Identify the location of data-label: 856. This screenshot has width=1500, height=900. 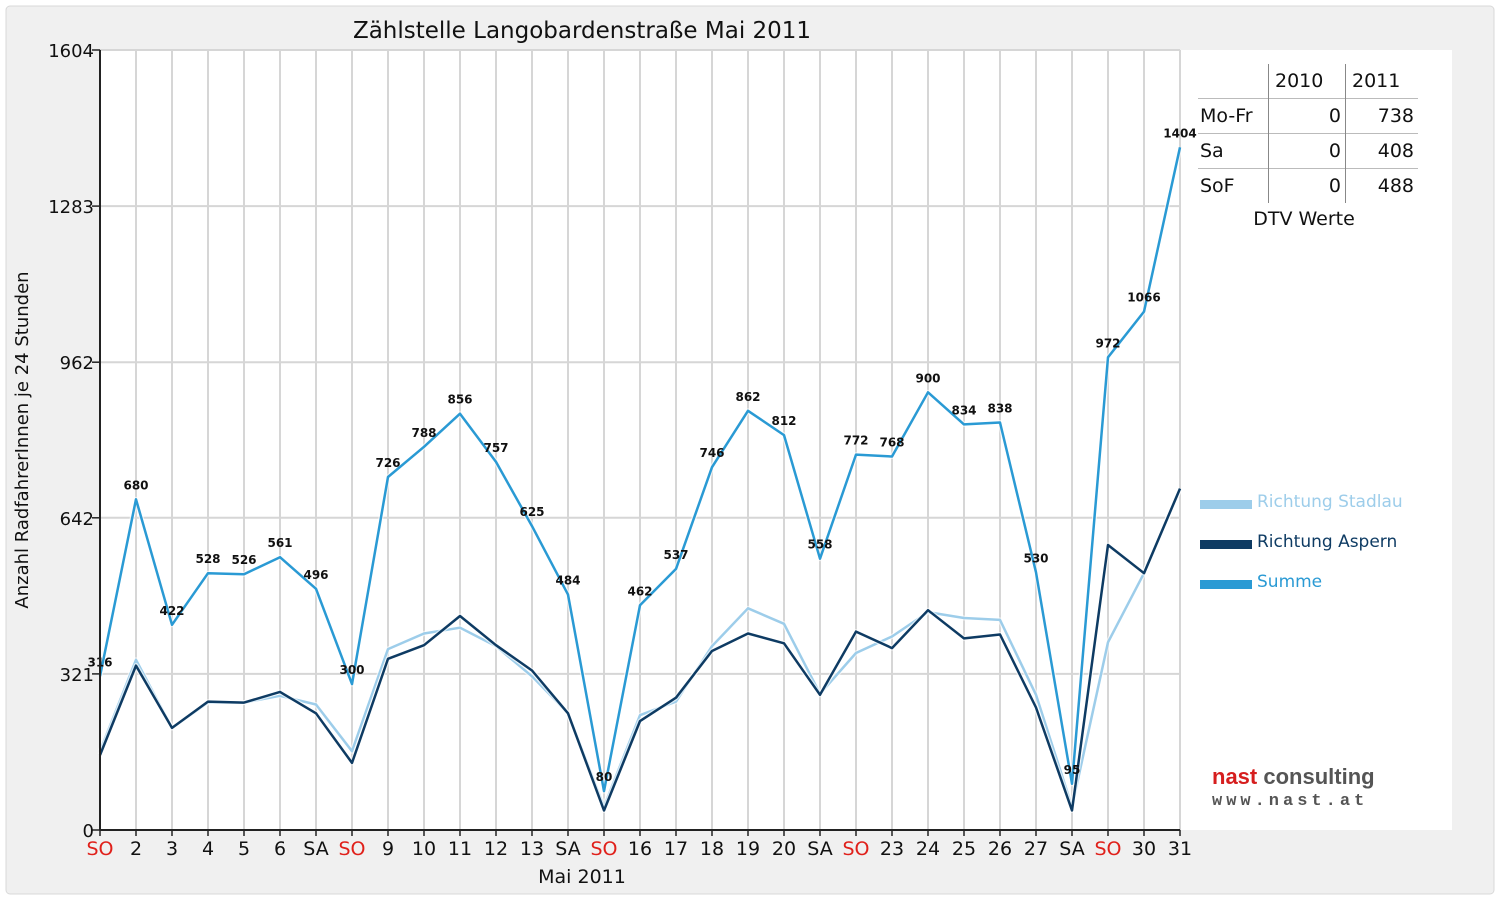
(459, 400).